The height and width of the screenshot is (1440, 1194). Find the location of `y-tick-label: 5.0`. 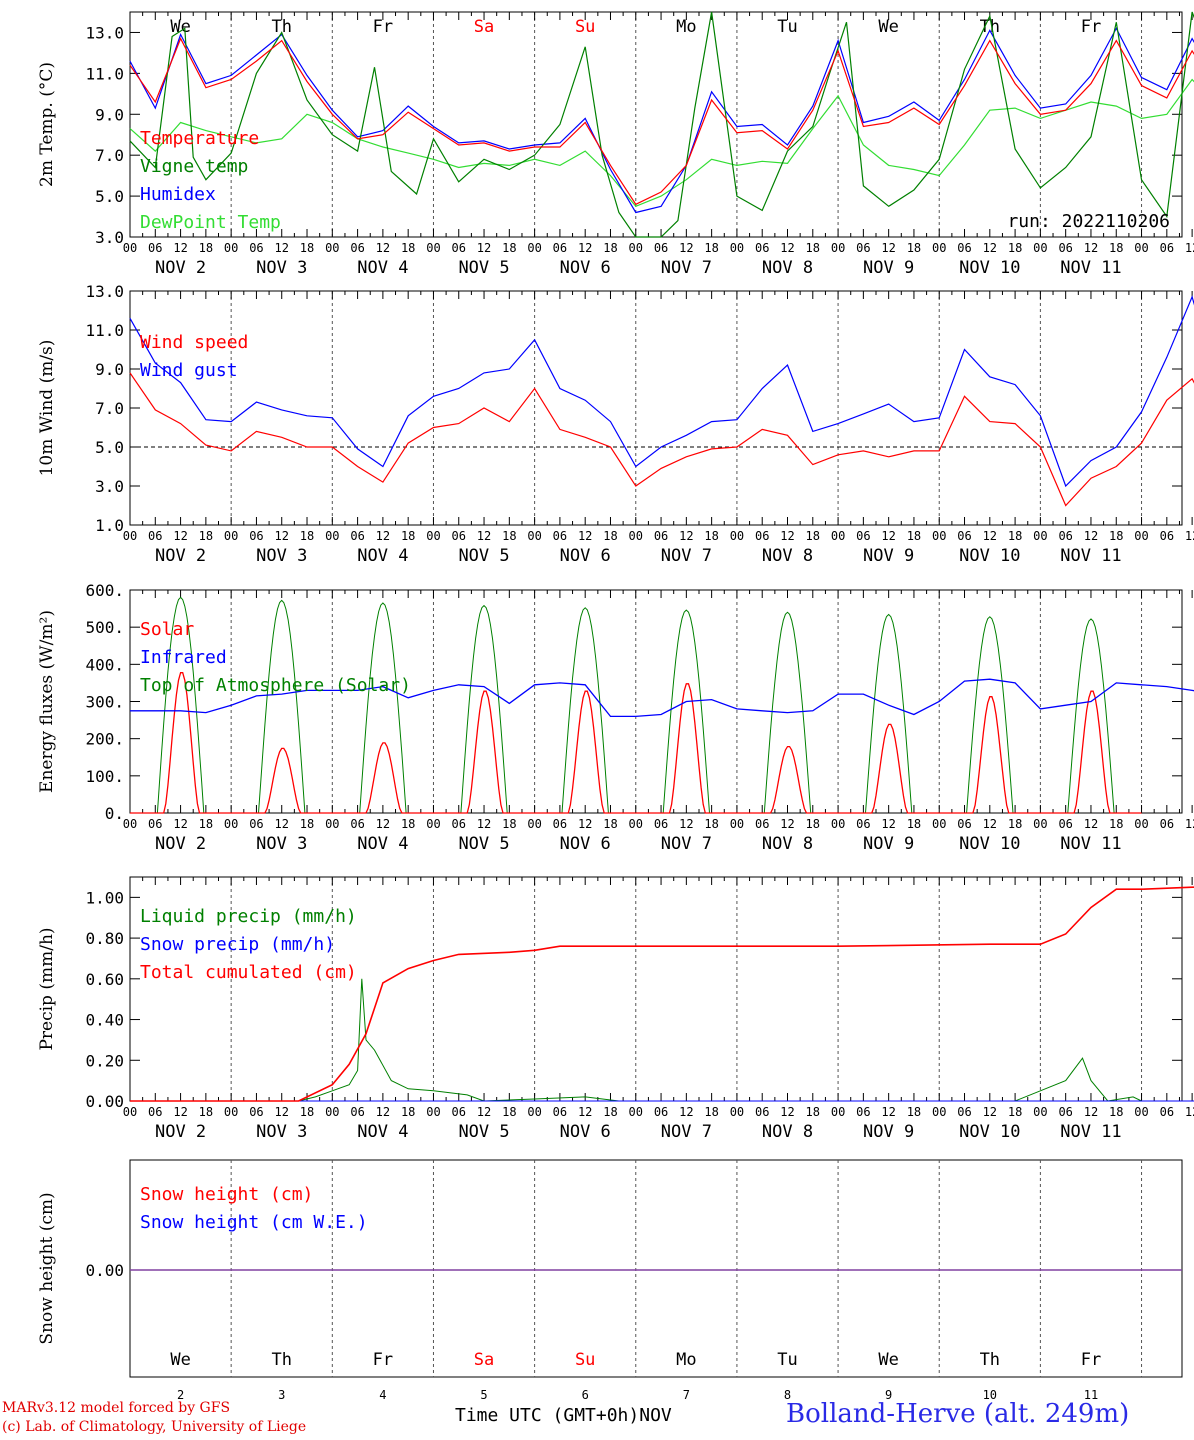

y-tick-label: 5.0 is located at coordinates (109, 447).